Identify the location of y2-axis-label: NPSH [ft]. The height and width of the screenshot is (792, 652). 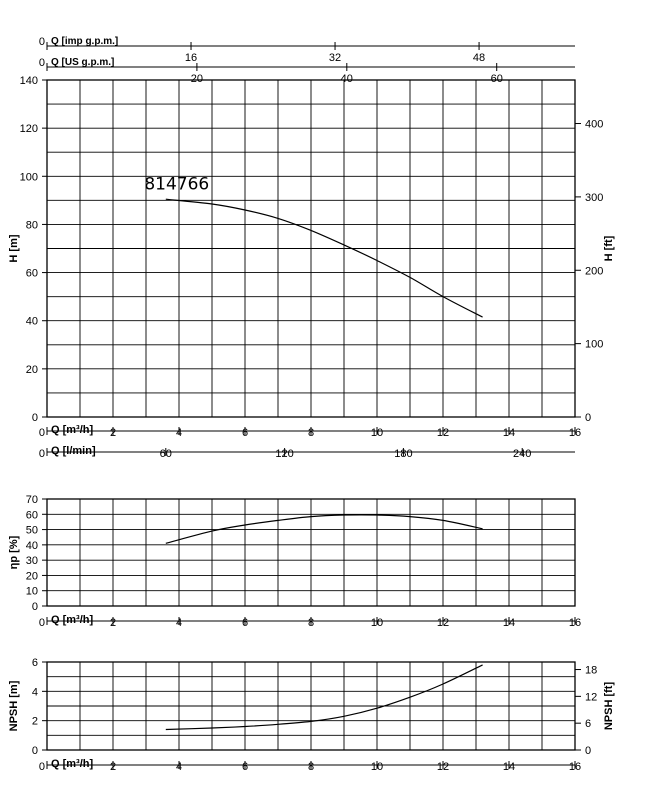
(609, 706).